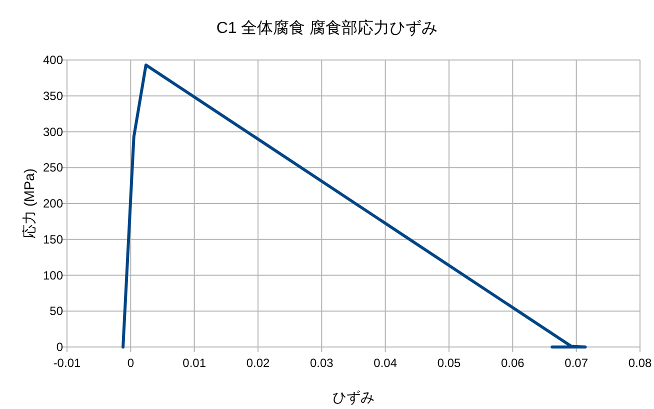 The image size is (654, 409). I want to click on y-axis-title: 応力 (MPa), so click(29, 203).